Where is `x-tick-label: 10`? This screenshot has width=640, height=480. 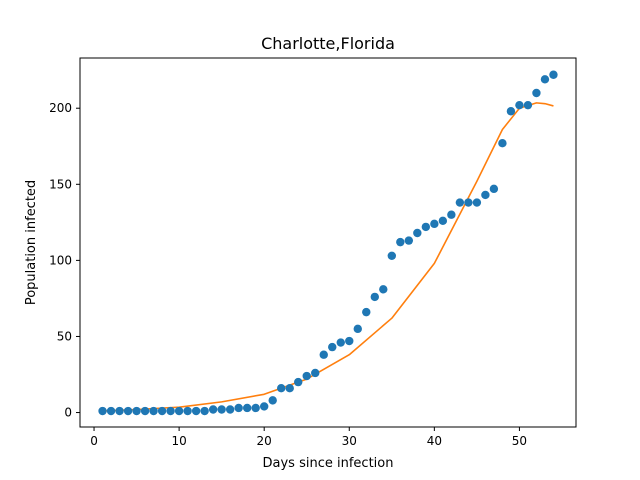 x-tick-label: 10 is located at coordinates (178, 441).